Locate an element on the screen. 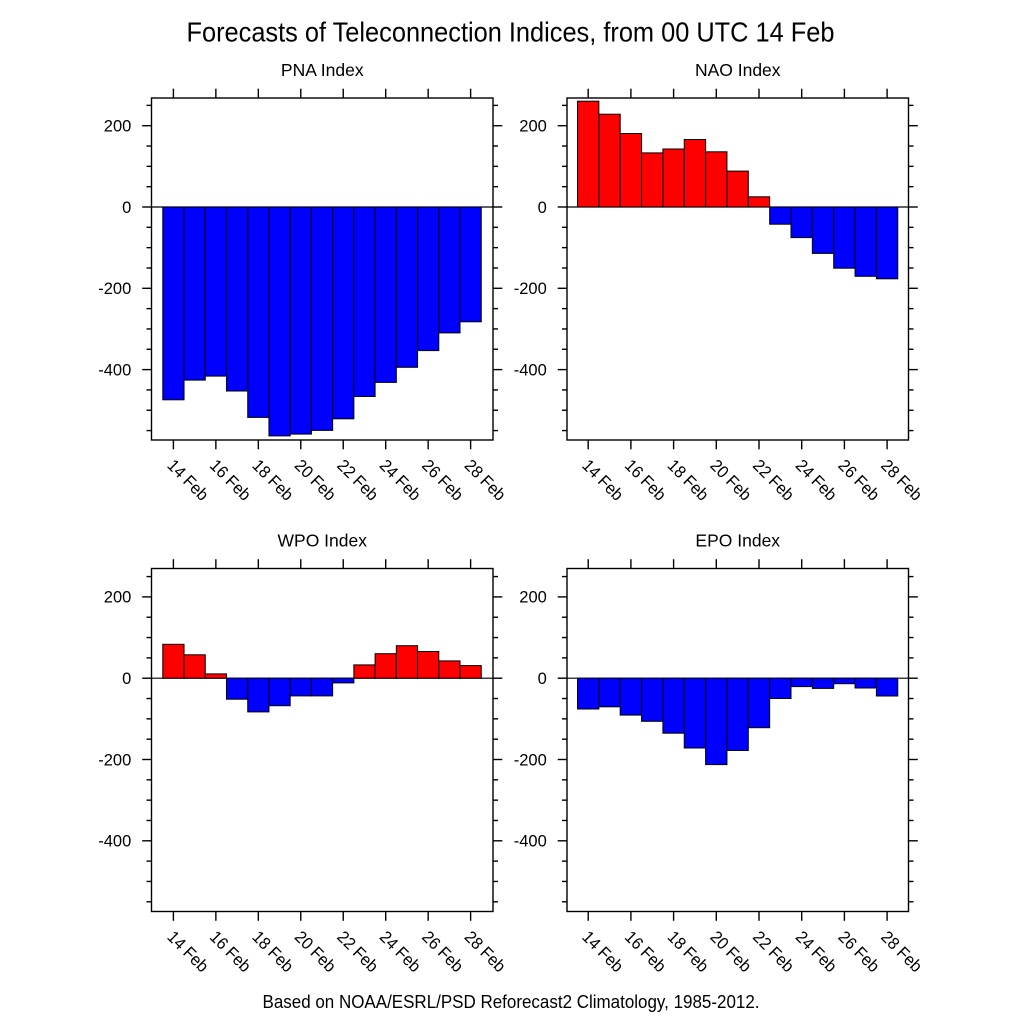 The height and width of the screenshot is (1024, 1024). svg-text: NAO Index is located at coordinates (738, 70).